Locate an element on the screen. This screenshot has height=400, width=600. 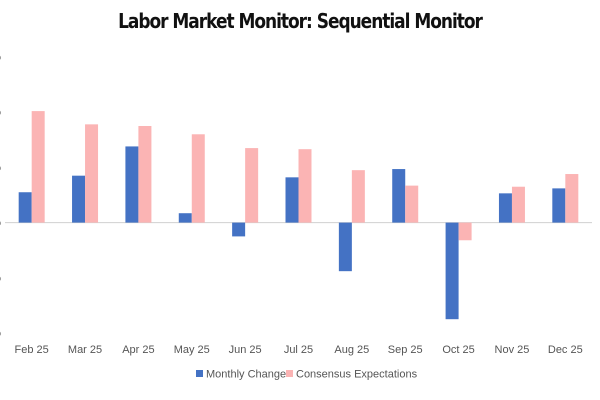
x-tick-label: Jun 25 is located at coordinates (245, 350).